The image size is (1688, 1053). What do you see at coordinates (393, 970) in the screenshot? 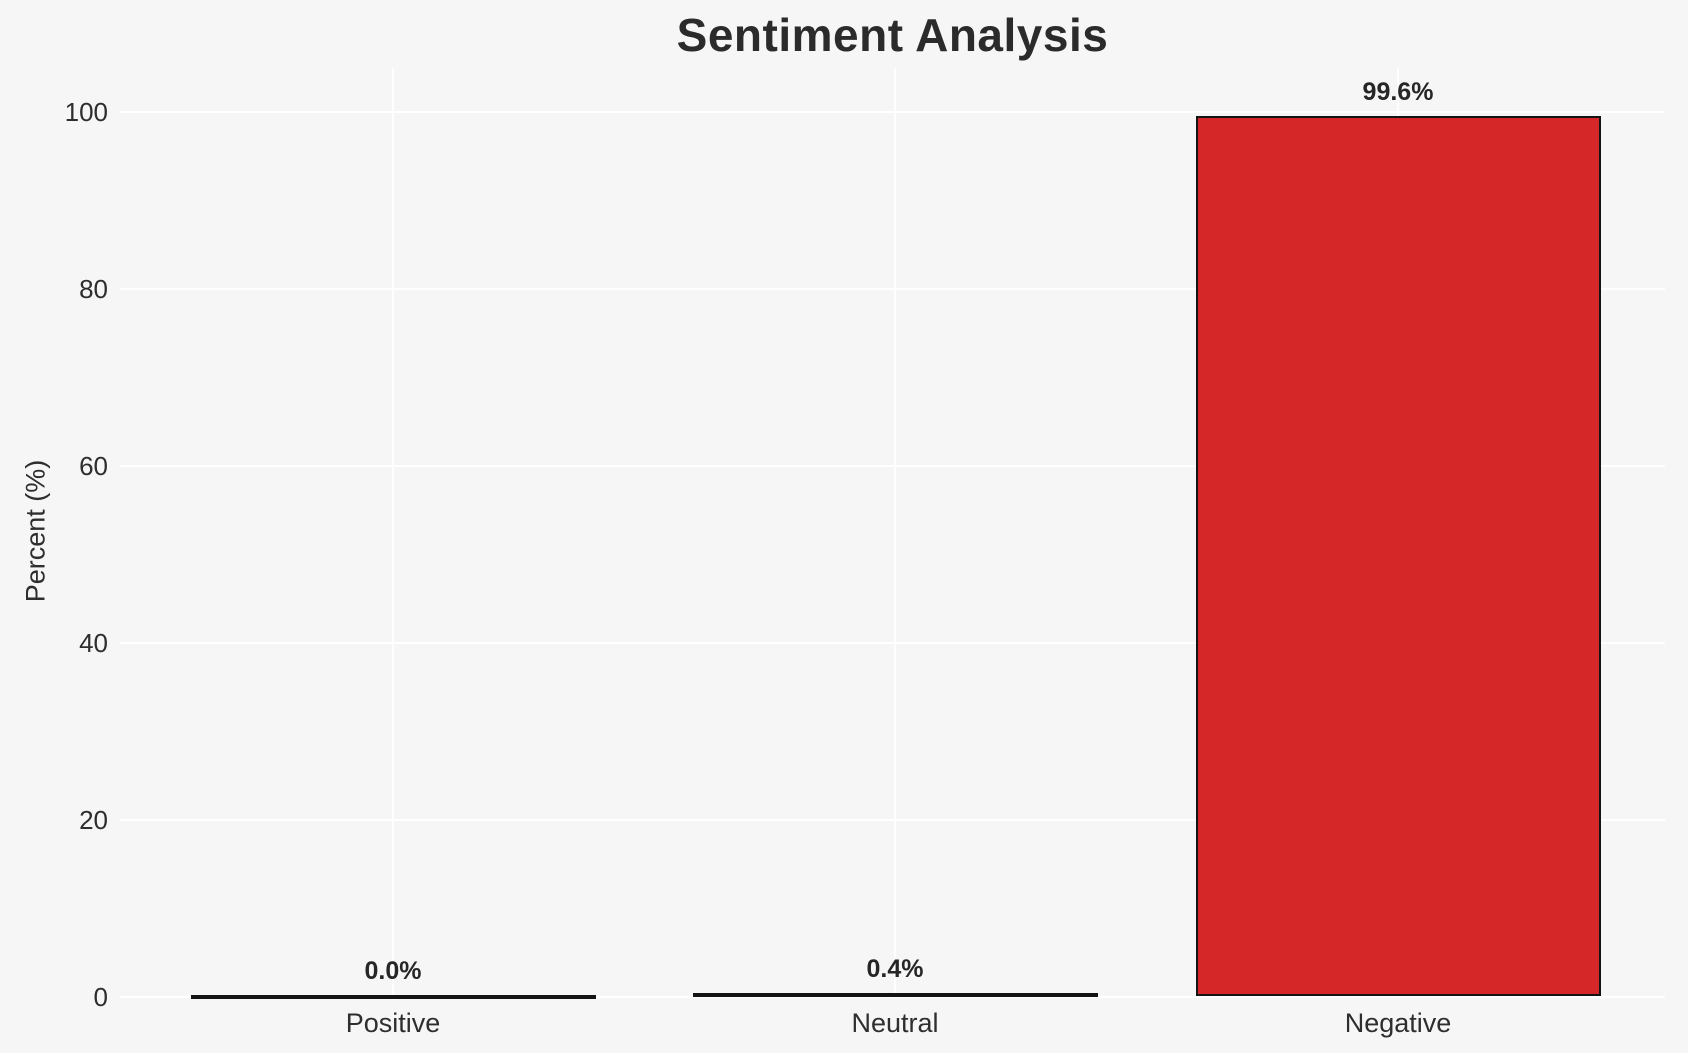
I see `bar-value-label-positive: 0.0%` at bounding box center [393, 970].